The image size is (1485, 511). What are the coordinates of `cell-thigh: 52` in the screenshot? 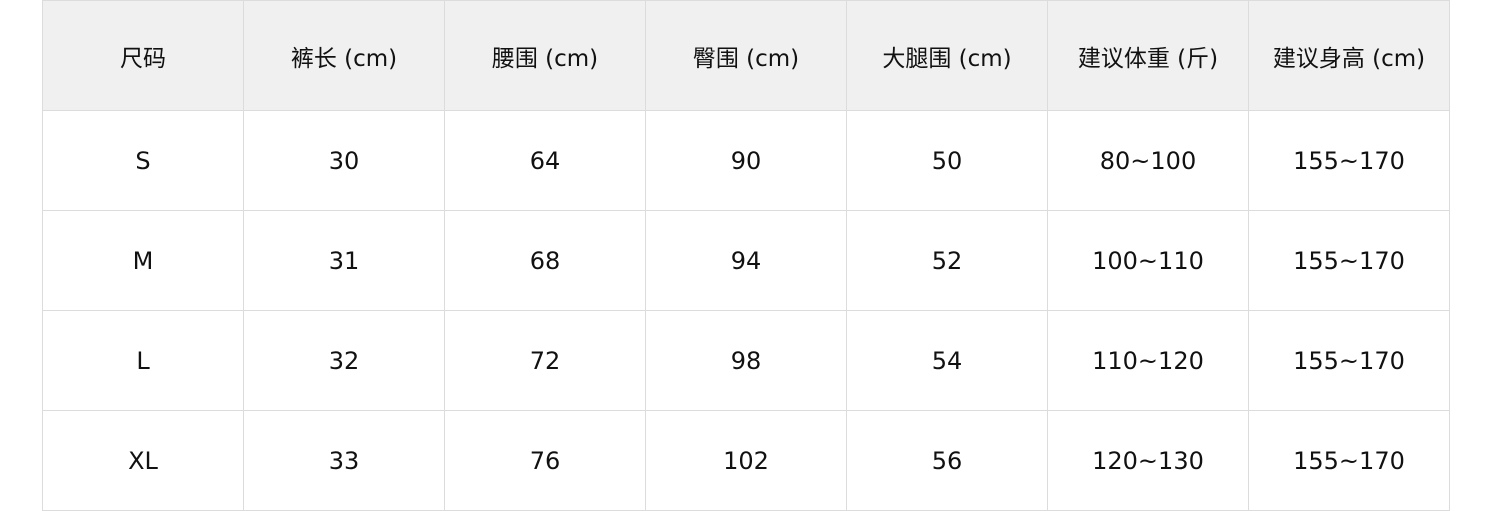 It's located at (947, 260).